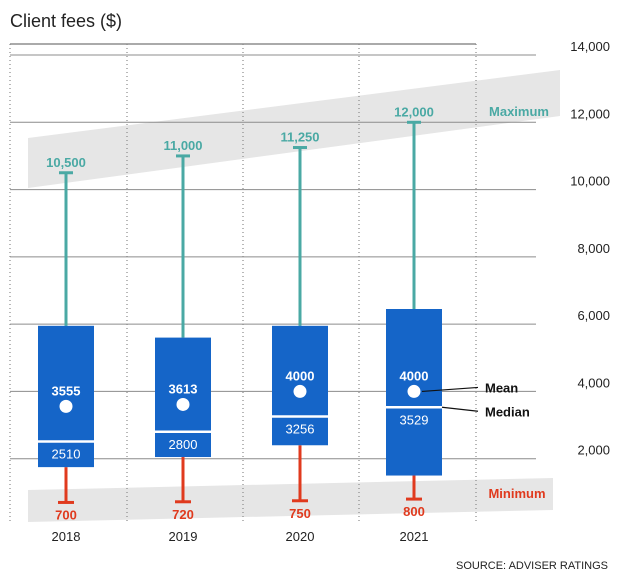 The height and width of the screenshot is (577, 620). What do you see at coordinates (240, 536) in the screenshot?
I see `x-axis-categories: 2018 2019 2020 2021` at bounding box center [240, 536].